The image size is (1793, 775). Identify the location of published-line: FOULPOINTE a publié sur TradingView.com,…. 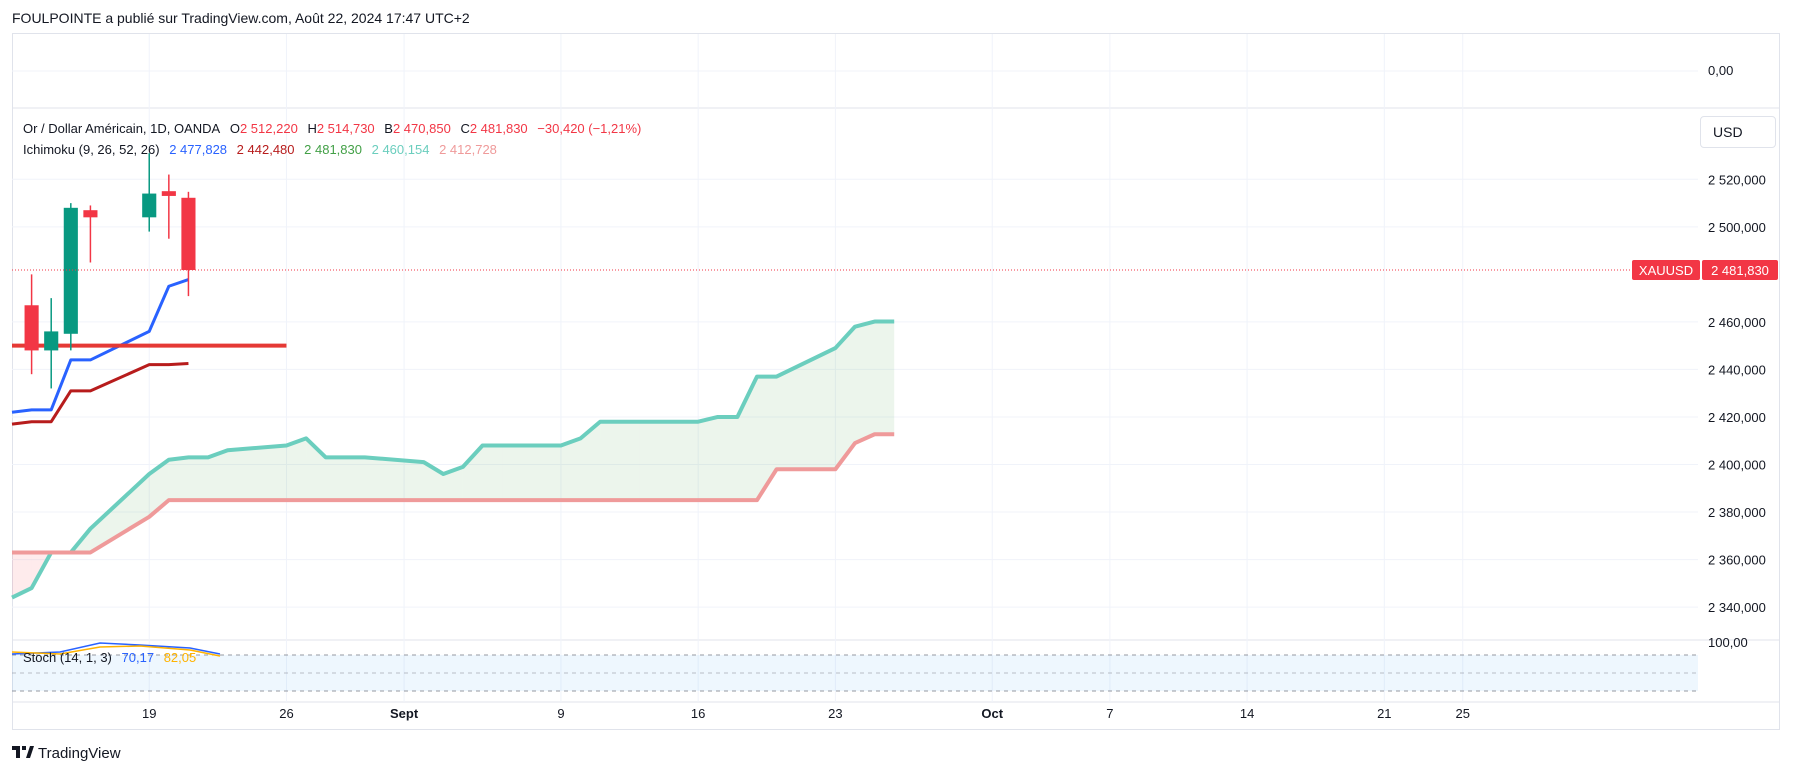
(241, 18).